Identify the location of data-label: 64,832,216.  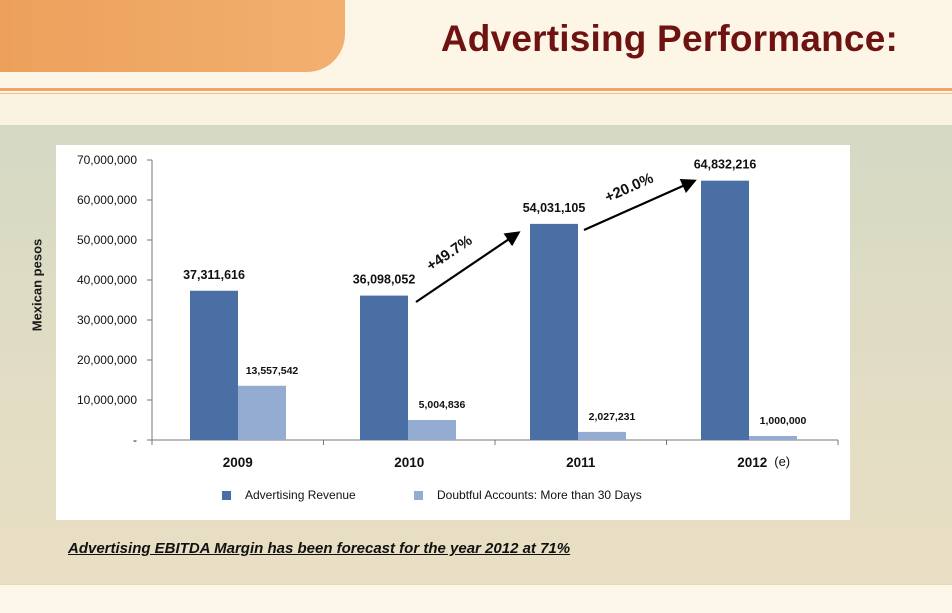
(725, 165).